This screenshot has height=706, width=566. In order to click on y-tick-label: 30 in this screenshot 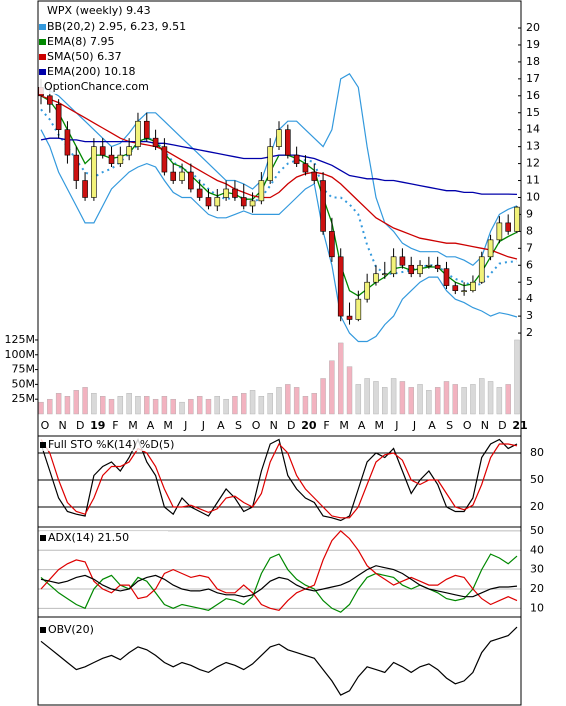, I will do `click(537, 569)`.